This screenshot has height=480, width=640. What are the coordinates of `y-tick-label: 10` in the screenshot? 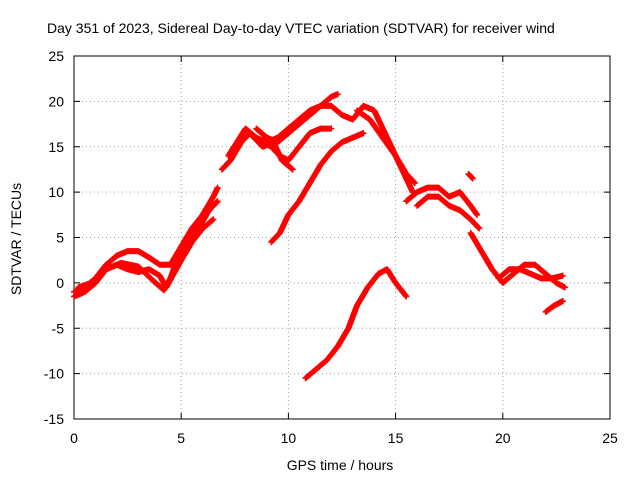 It's located at (56, 192).